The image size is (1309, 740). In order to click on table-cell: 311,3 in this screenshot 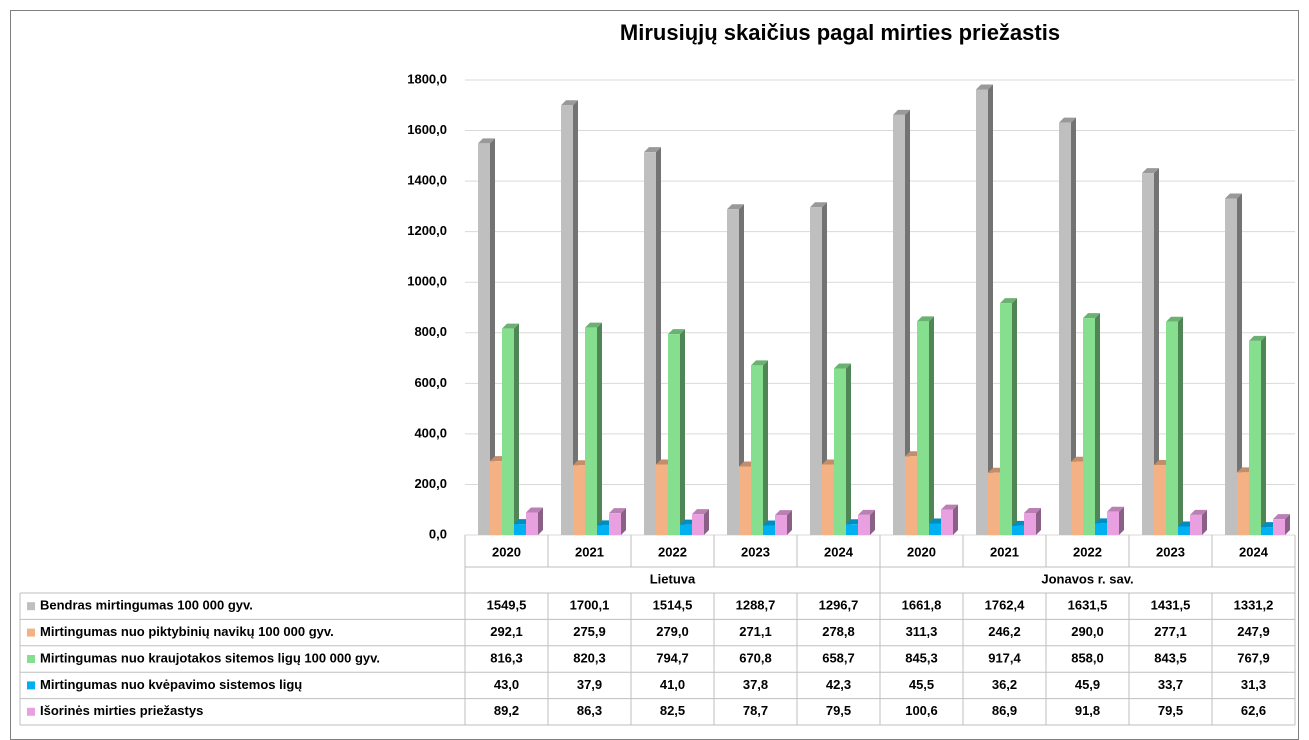, I will do `click(922, 631)`.